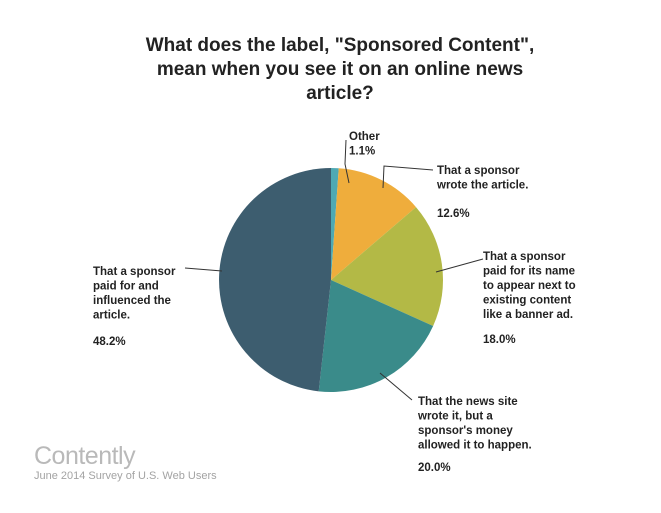 The image size is (661, 513). Describe the element at coordinates (340, 93) in the screenshot. I see `chart-title-line: article?` at that location.